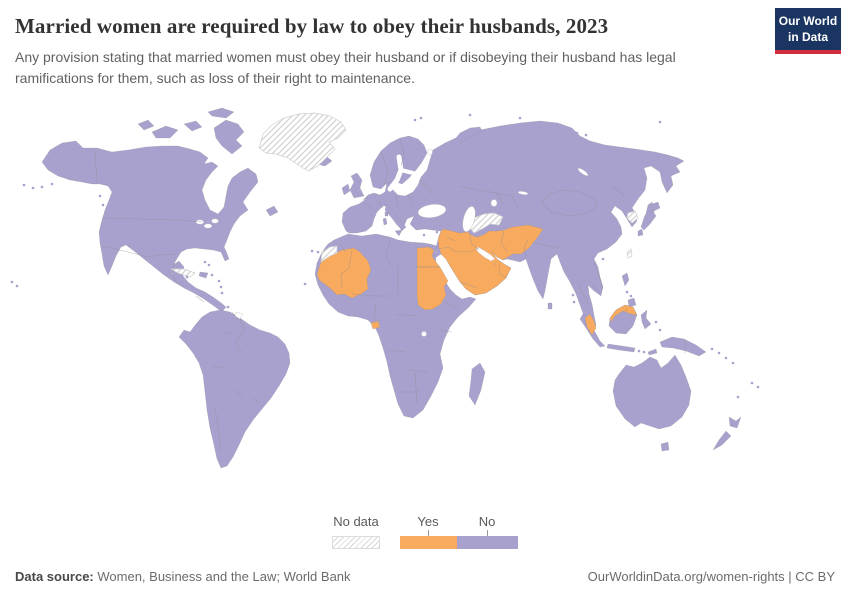  I want to click on map-region-malaysia-peninsular-yes, so click(590, 324).